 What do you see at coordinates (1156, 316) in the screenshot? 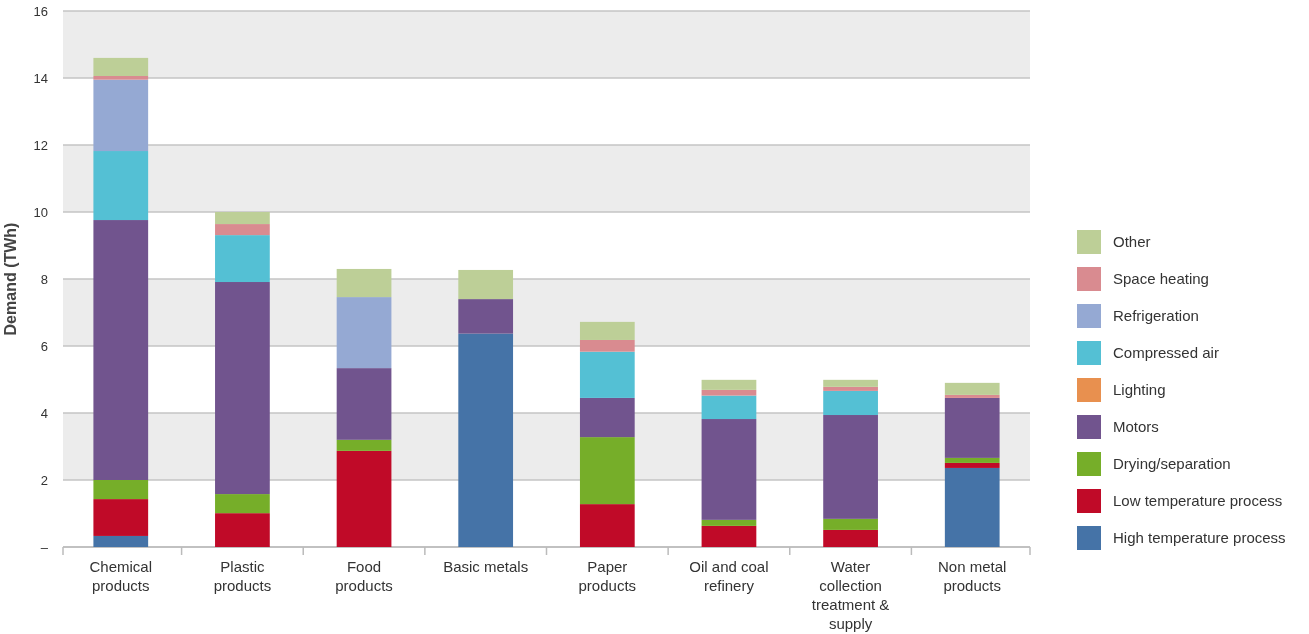
I see `legend-label: Refrigeration` at bounding box center [1156, 316].